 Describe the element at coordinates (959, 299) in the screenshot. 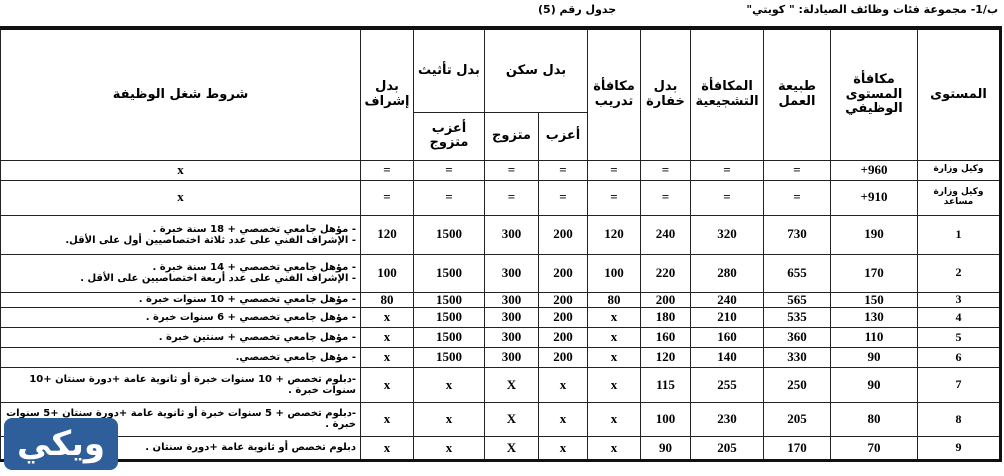

I see `cell-level: 3` at that location.